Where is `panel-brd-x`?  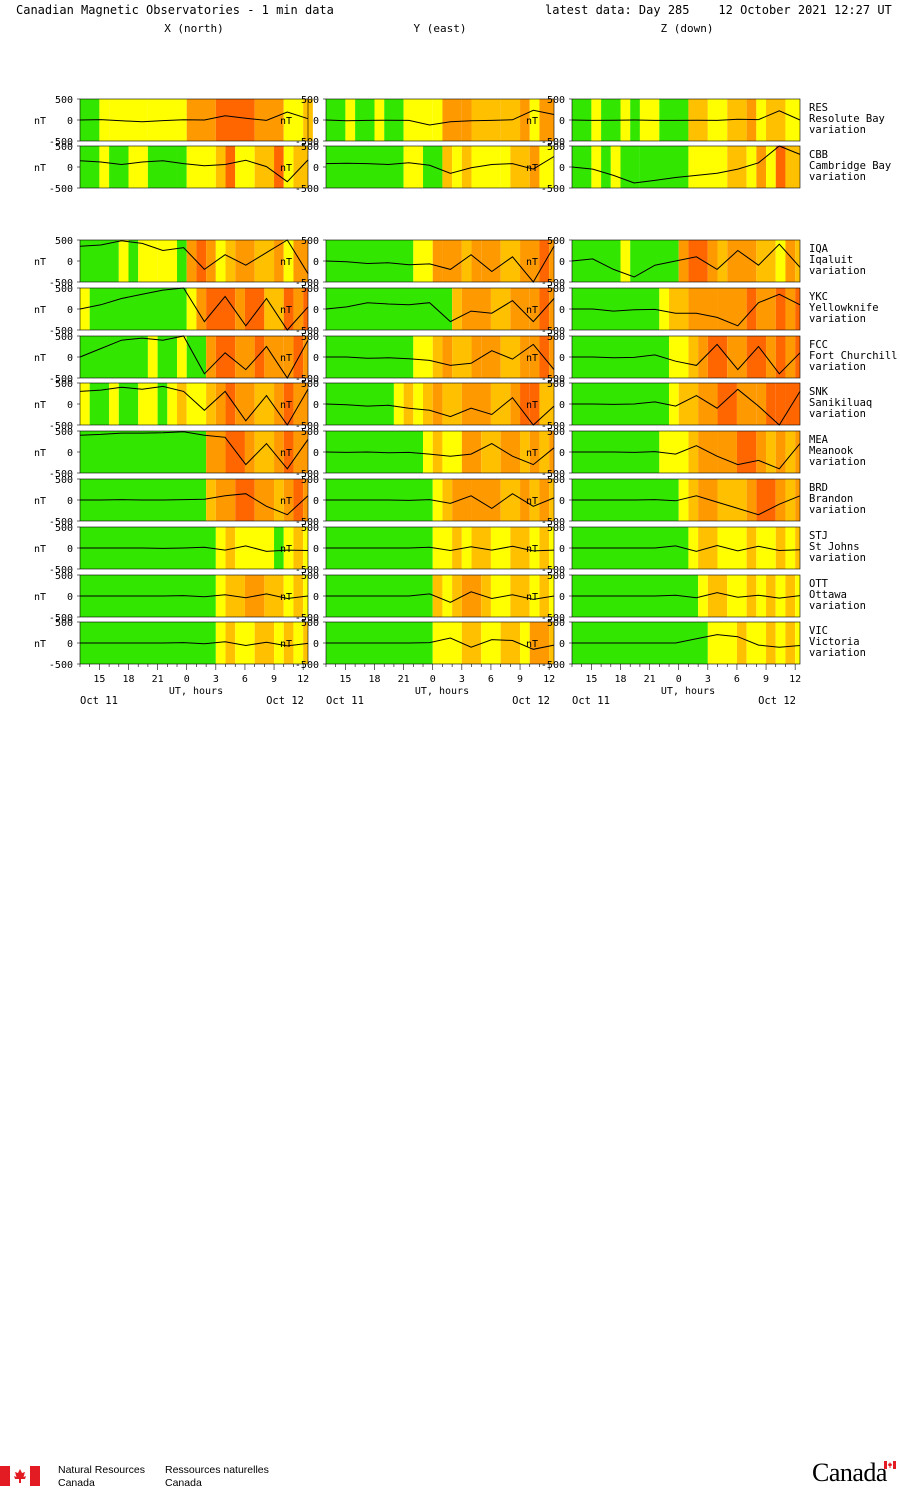
panel-brd-x is located at coordinates (193, 500).